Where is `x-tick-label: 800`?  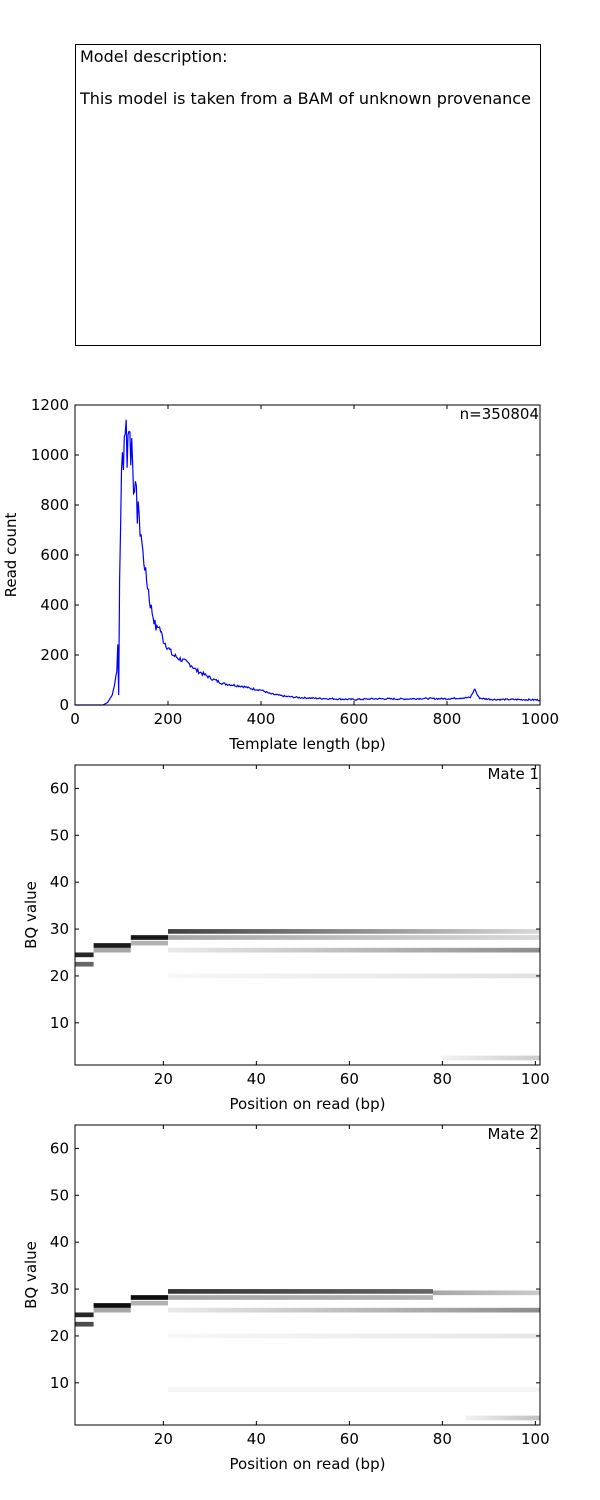
x-tick-label: 800 is located at coordinates (447, 719).